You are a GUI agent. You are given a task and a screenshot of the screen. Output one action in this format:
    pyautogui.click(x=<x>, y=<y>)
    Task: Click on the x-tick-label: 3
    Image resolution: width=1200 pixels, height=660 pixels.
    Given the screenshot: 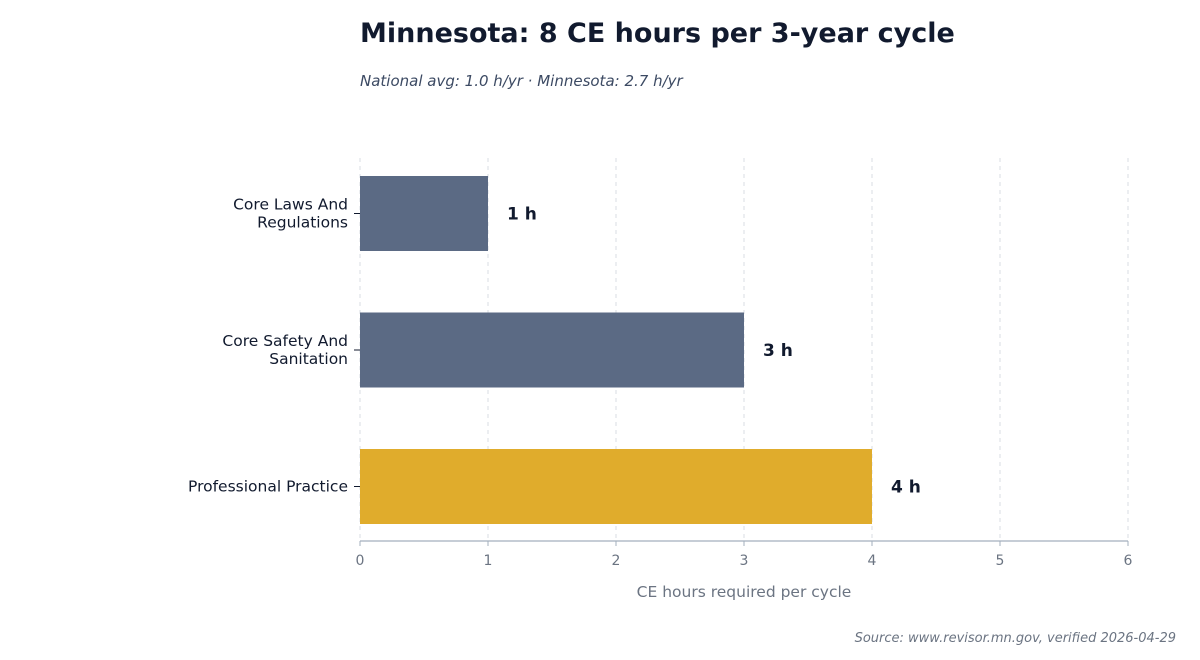 What is the action you would take?
    pyautogui.click(x=744, y=561)
    